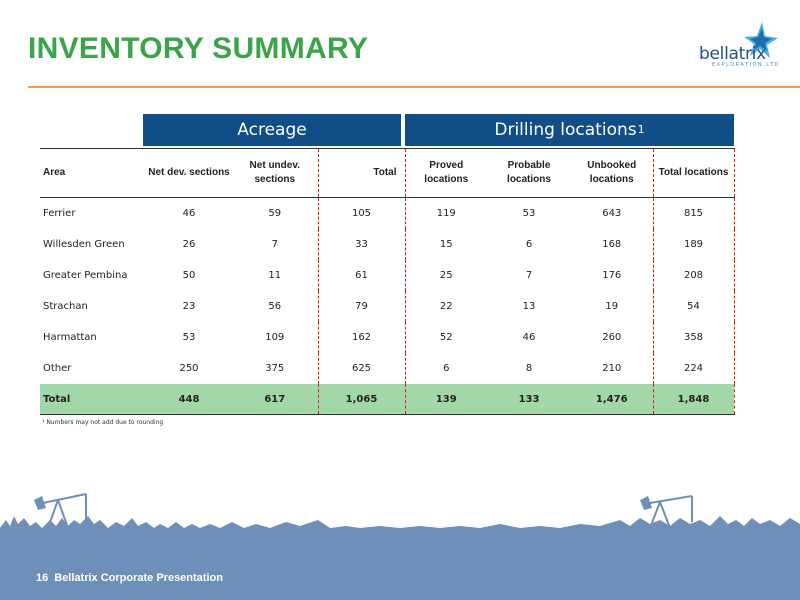 This screenshot has height=600, width=800. I want to click on value-cell: 8, so click(529, 368).